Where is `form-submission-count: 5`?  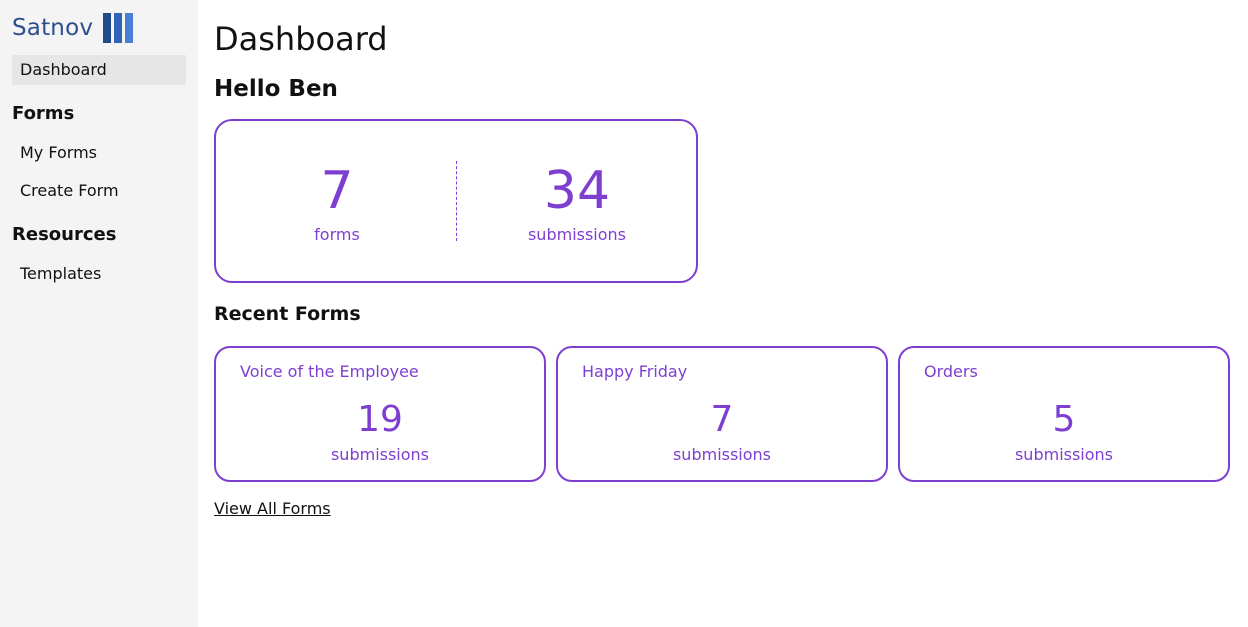
form-submission-count: 5 is located at coordinates (1064, 419).